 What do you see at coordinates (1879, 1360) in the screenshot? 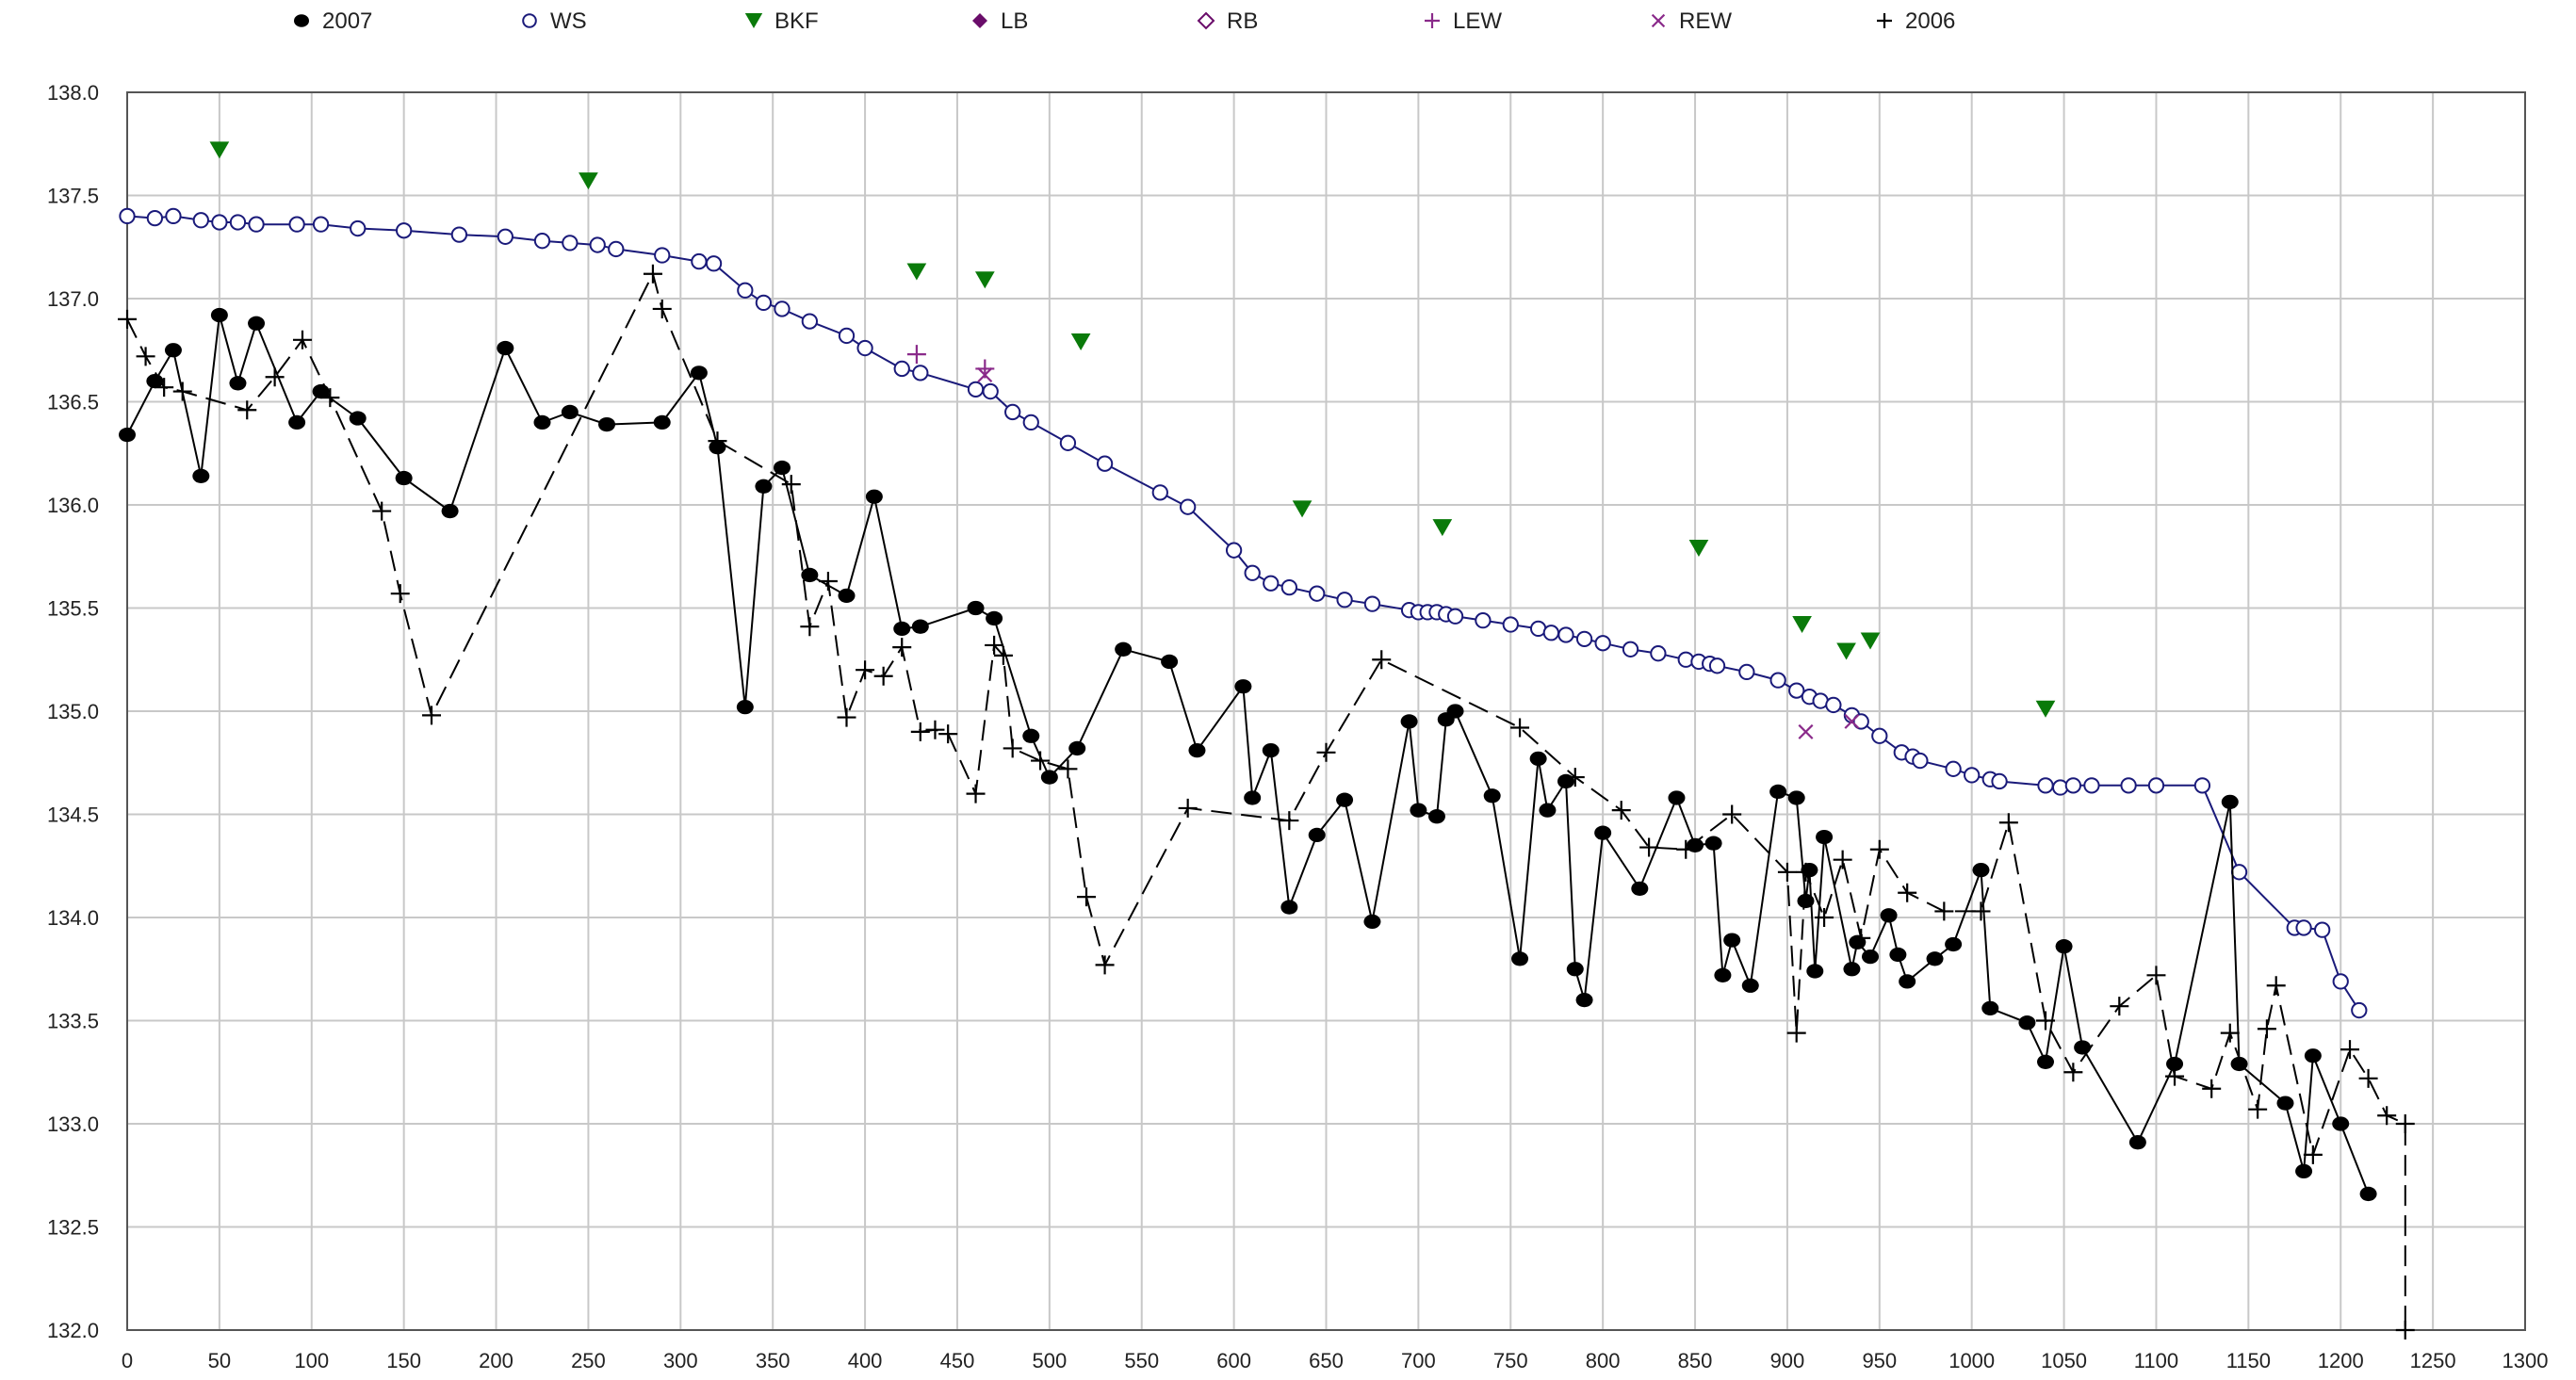
I see `x-tick-label: 950` at bounding box center [1879, 1360].